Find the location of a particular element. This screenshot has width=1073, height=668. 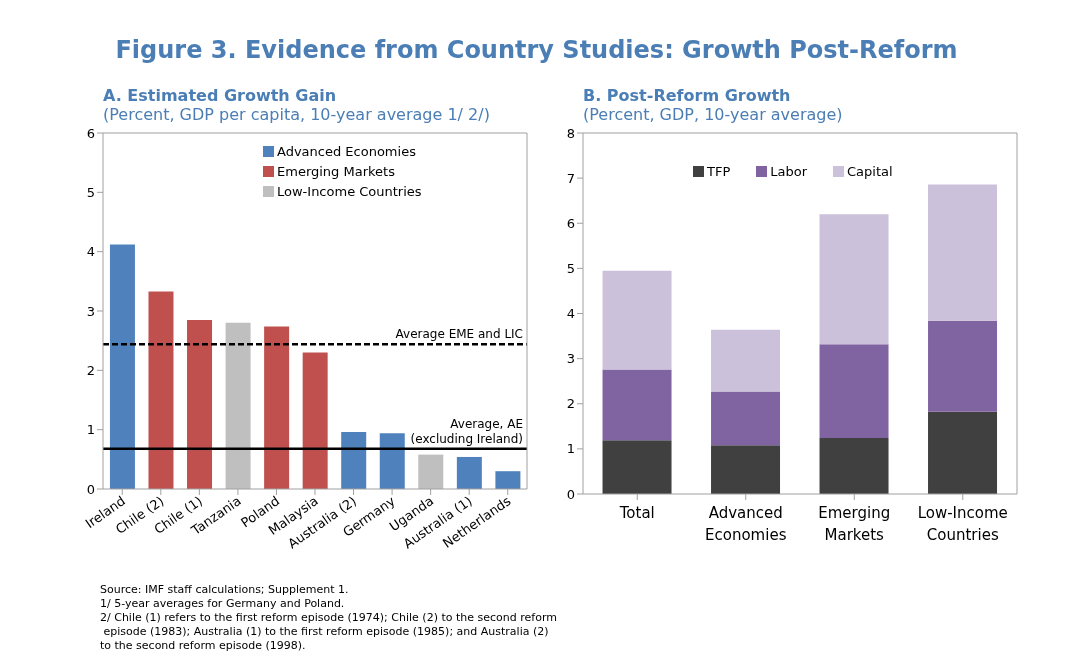

chart-title: B. Post-Reform Growth is located at coordinates (687, 95).